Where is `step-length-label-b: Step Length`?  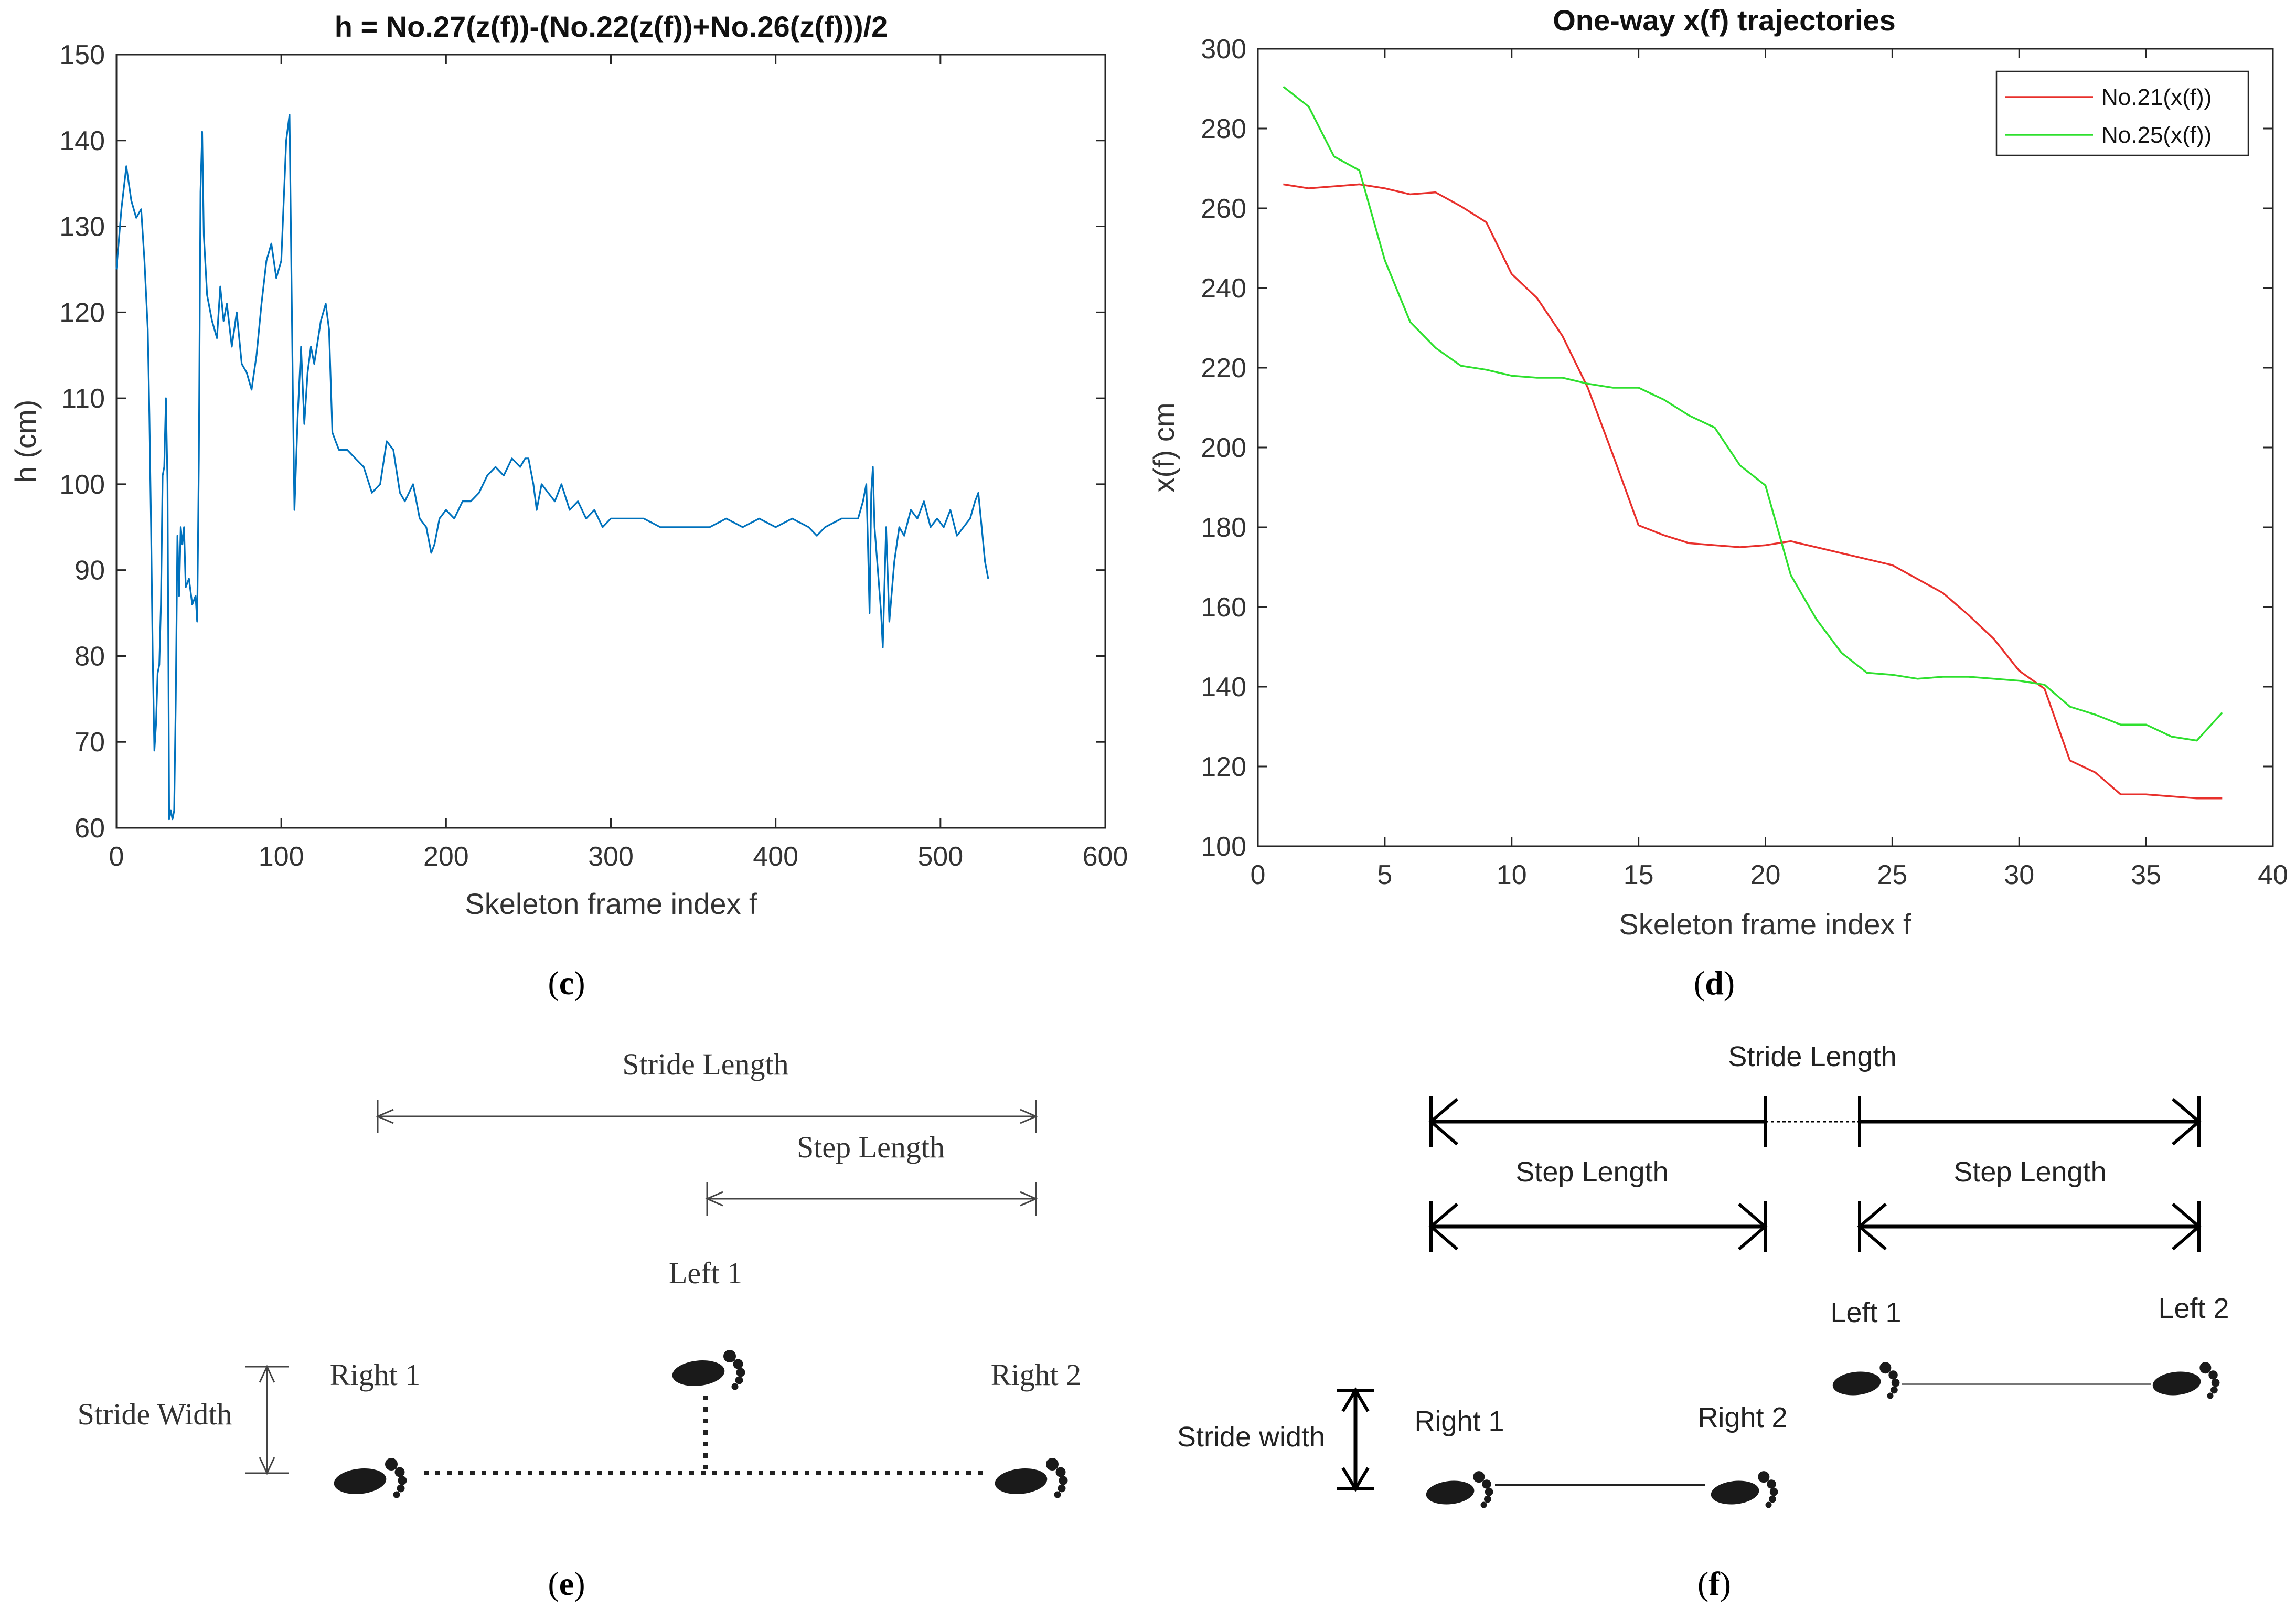
step-length-label-b: Step Length is located at coordinates (2029, 1172).